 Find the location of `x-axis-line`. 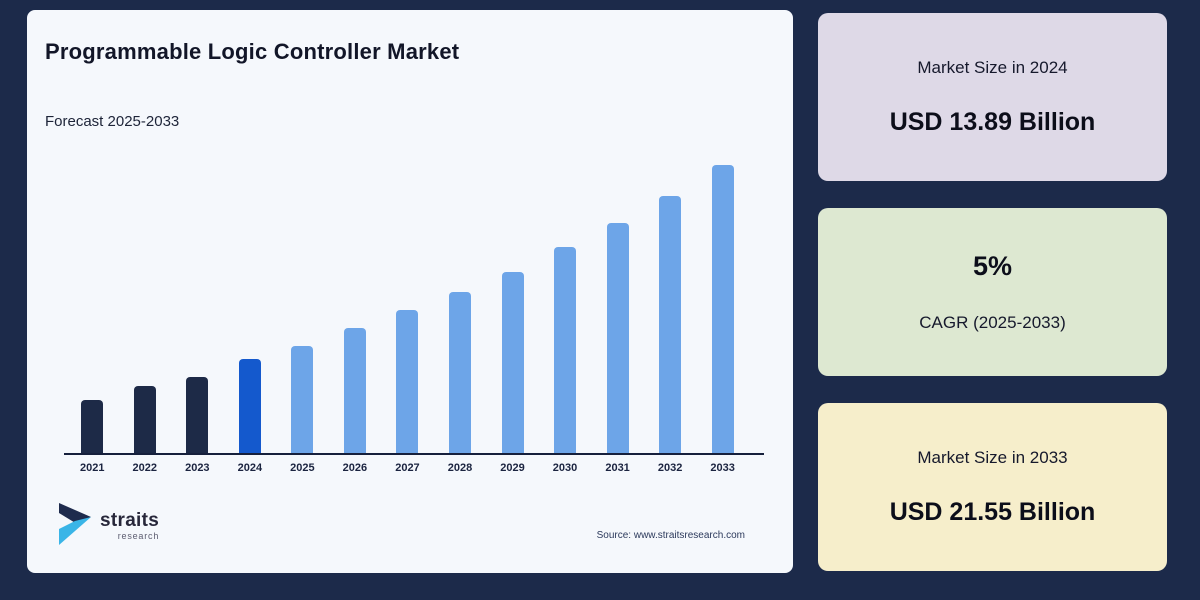

x-axis-line is located at coordinates (414, 454).